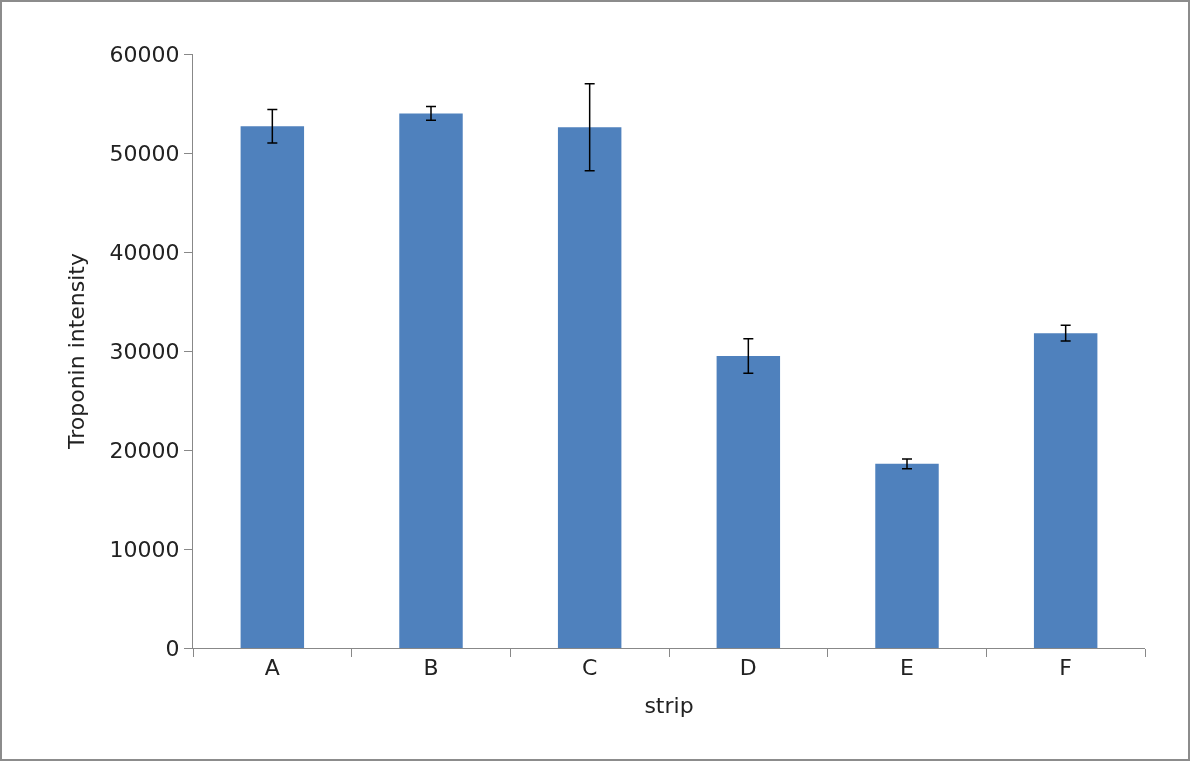 The image size is (1190, 761). Describe the element at coordinates (144, 549) in the screenshot. I see `y-tick-label: 10000` at that location.